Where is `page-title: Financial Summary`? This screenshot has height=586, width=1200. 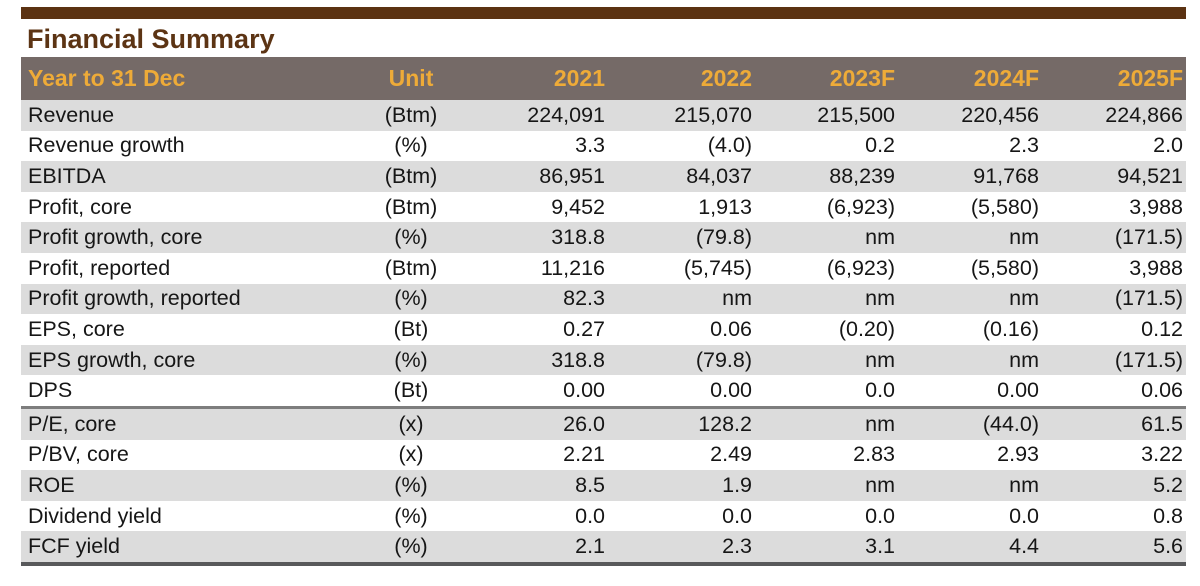 page-title: Financial Summary is located at coordinates (151, 39).